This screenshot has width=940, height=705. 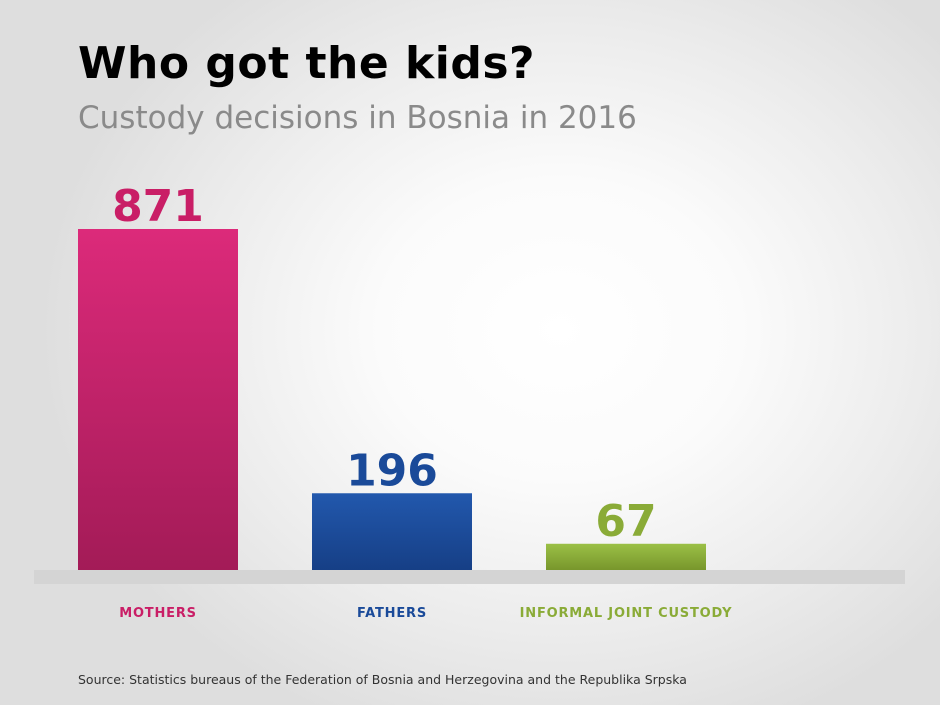 What do you see at coordinates (392, 470) in the screenshot?
I see `value-label-fathers: 196` at bounding box center [392, 470].